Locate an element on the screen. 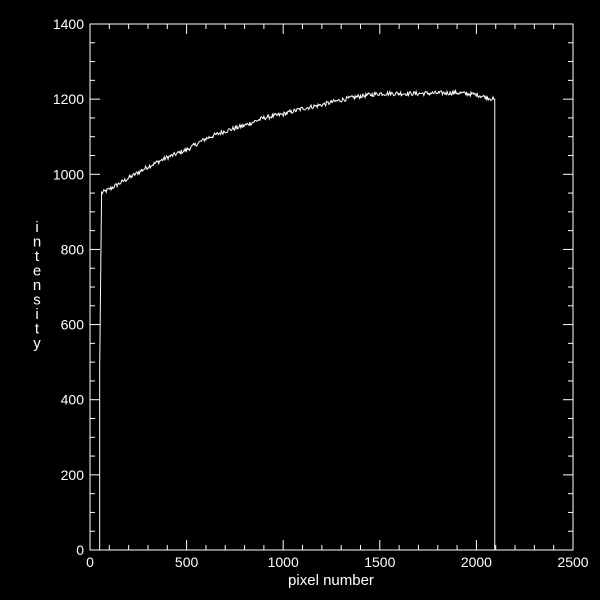 The width and height of the screenshot is (600, 600). x-axis-label: pixel number is located at coordinates (331, 580).